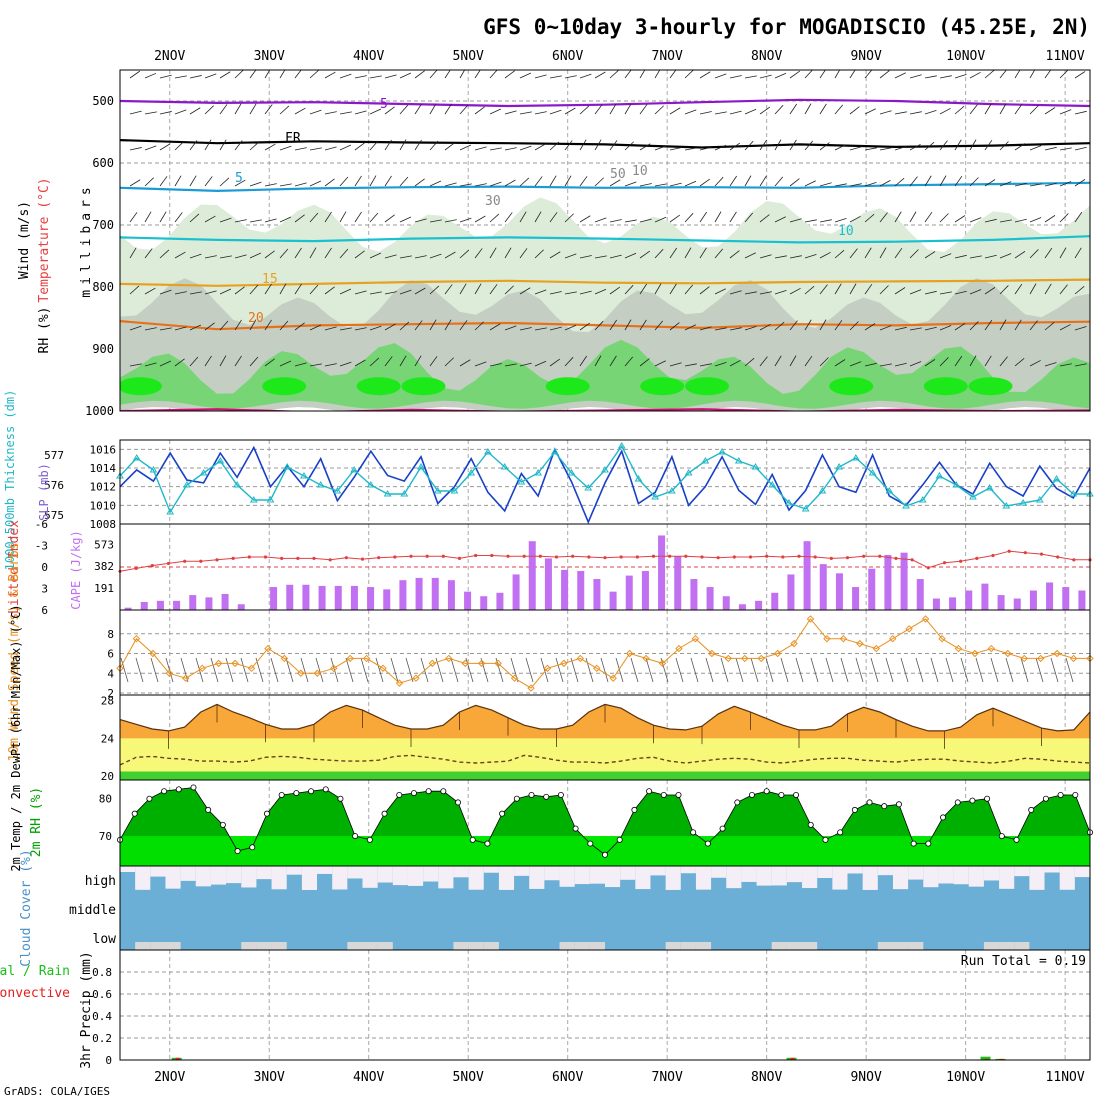 The width and height of the screenshot is (1100, 1100). What do you see at coordinates (1065, 1077) in the screenshot?
I see `day-label: 11NOV` at bounding box center [1065, 1077].